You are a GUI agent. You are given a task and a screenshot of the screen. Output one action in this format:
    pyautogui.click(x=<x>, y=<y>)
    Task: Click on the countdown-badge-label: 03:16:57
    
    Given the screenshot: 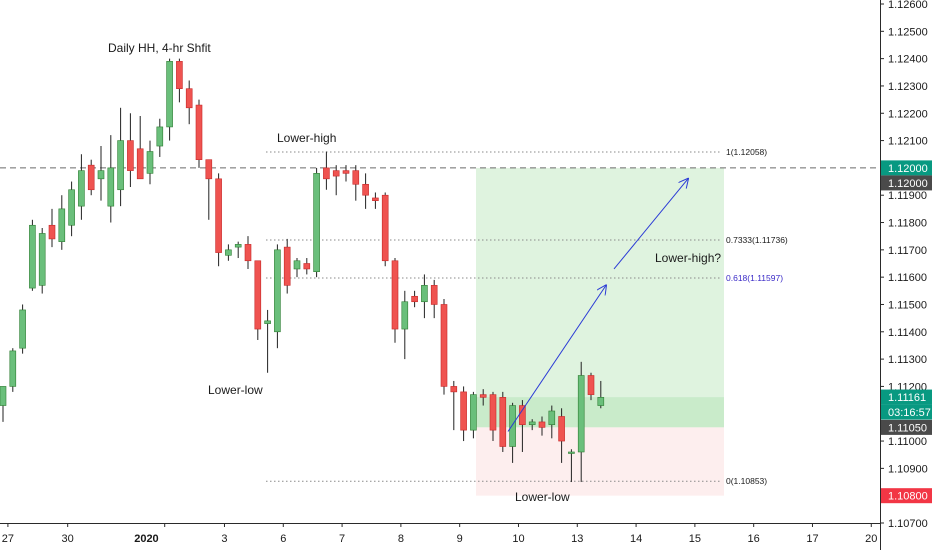 What is the action you would take?
    pyautogui.click(x=909, y=413)
    